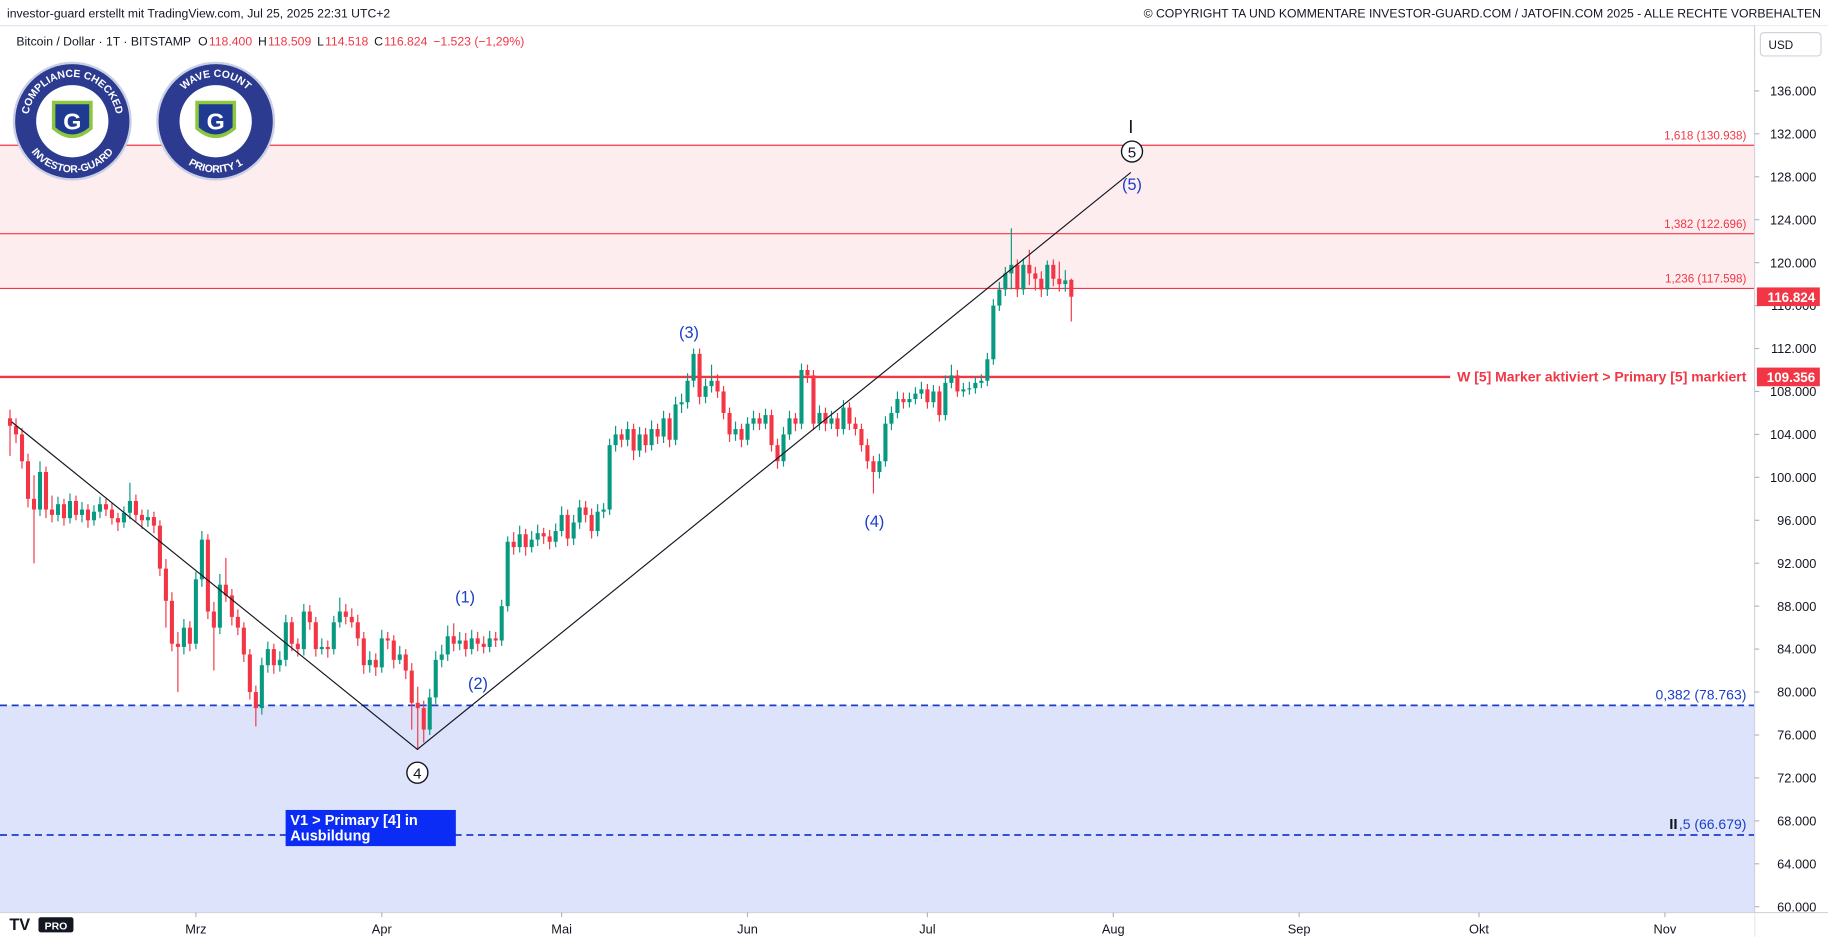  I want to click on y-tick-label: 60.000, so click(1796, 906).